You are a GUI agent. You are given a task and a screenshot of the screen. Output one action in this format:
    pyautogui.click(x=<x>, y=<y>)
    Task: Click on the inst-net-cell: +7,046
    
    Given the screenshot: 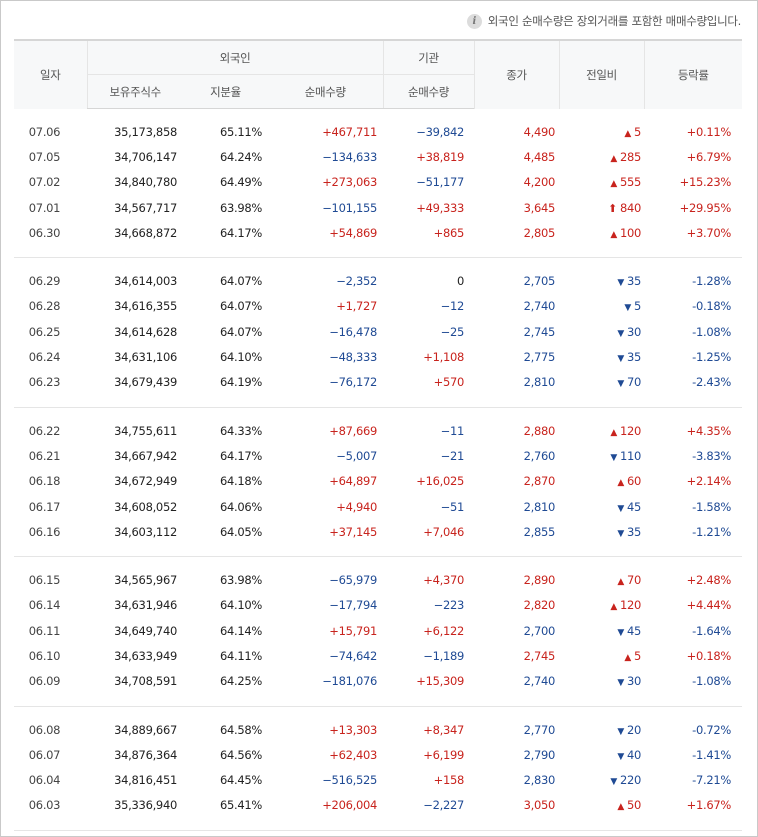 What is the action you would take?
    pyautogui.click(x=444, y=531)
    